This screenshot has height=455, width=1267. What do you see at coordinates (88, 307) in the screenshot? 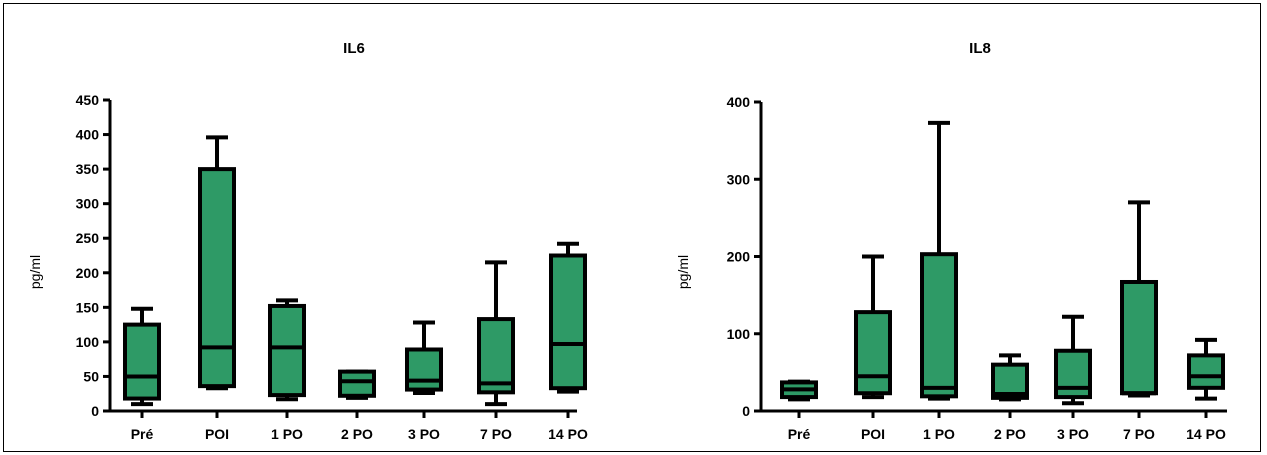
I see `y-tick-label: 150` at bounding box center [88, 307].